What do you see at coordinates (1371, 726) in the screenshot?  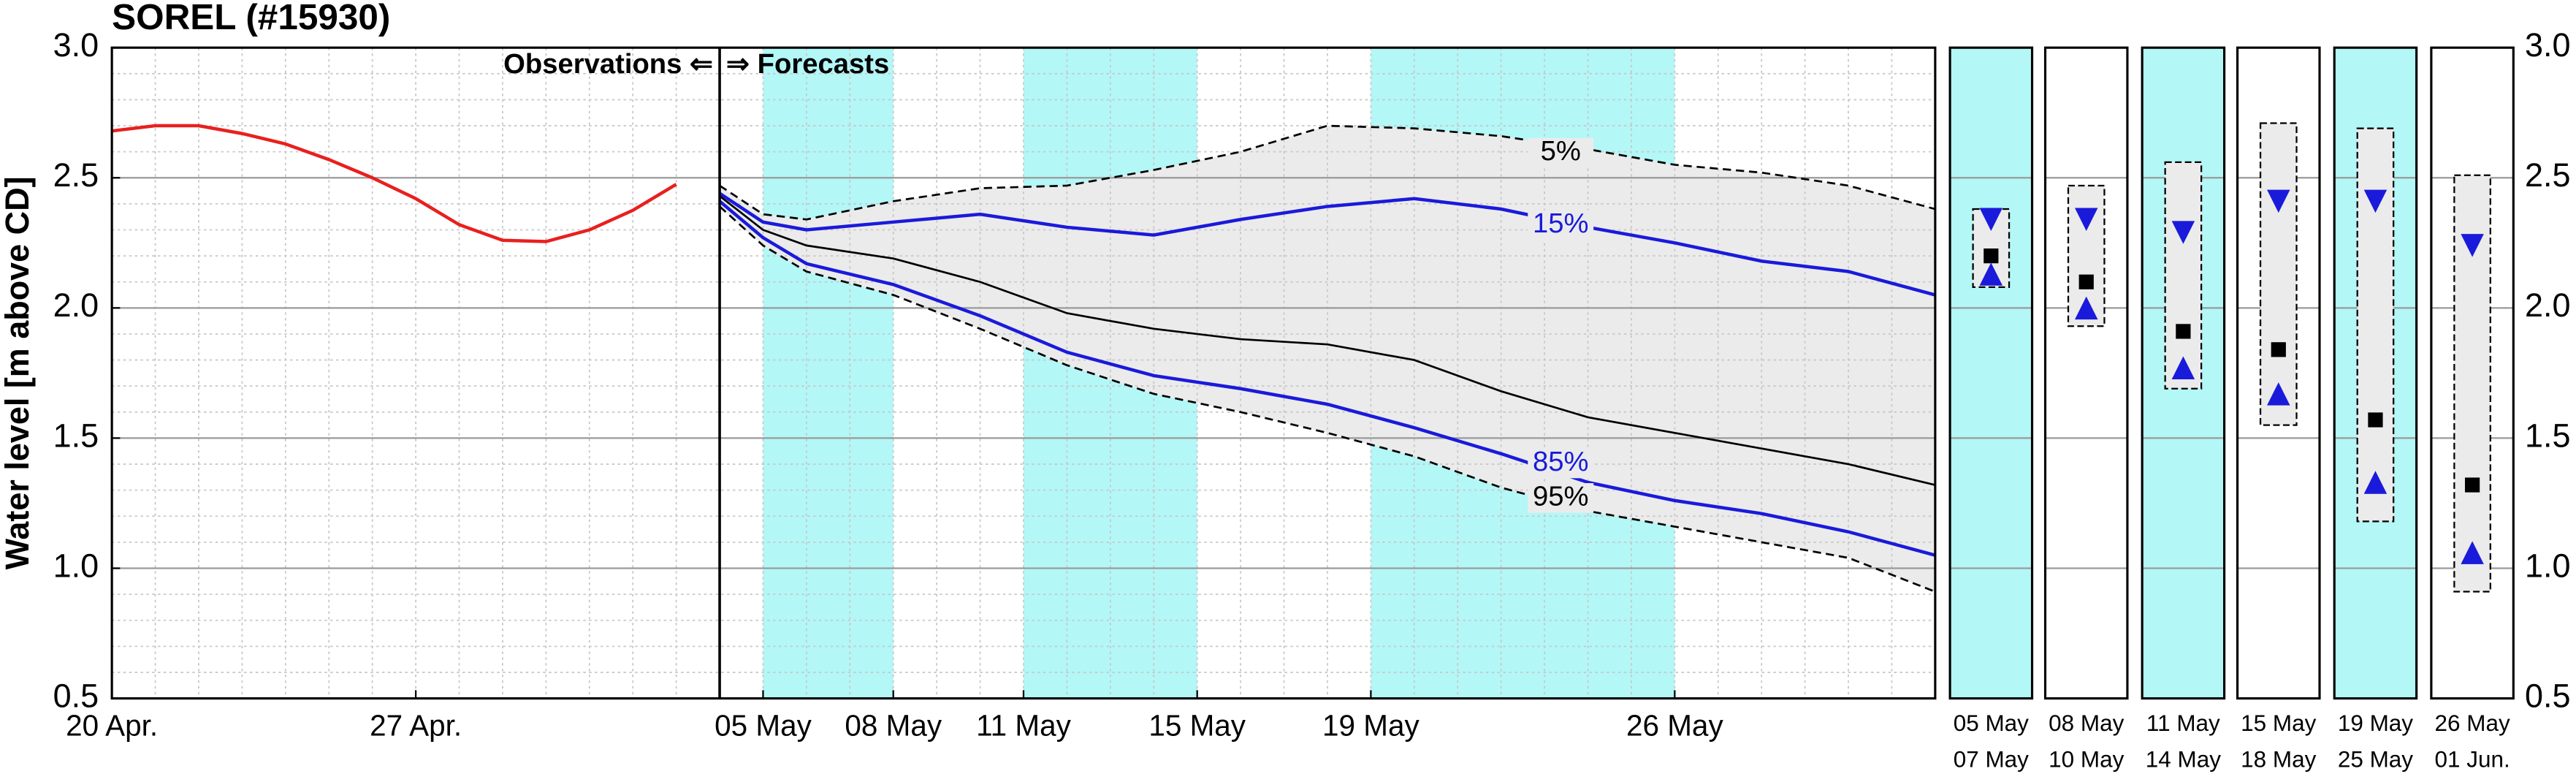 I see `x-tick-label: 19 May` at bounding box center [1371, 726].